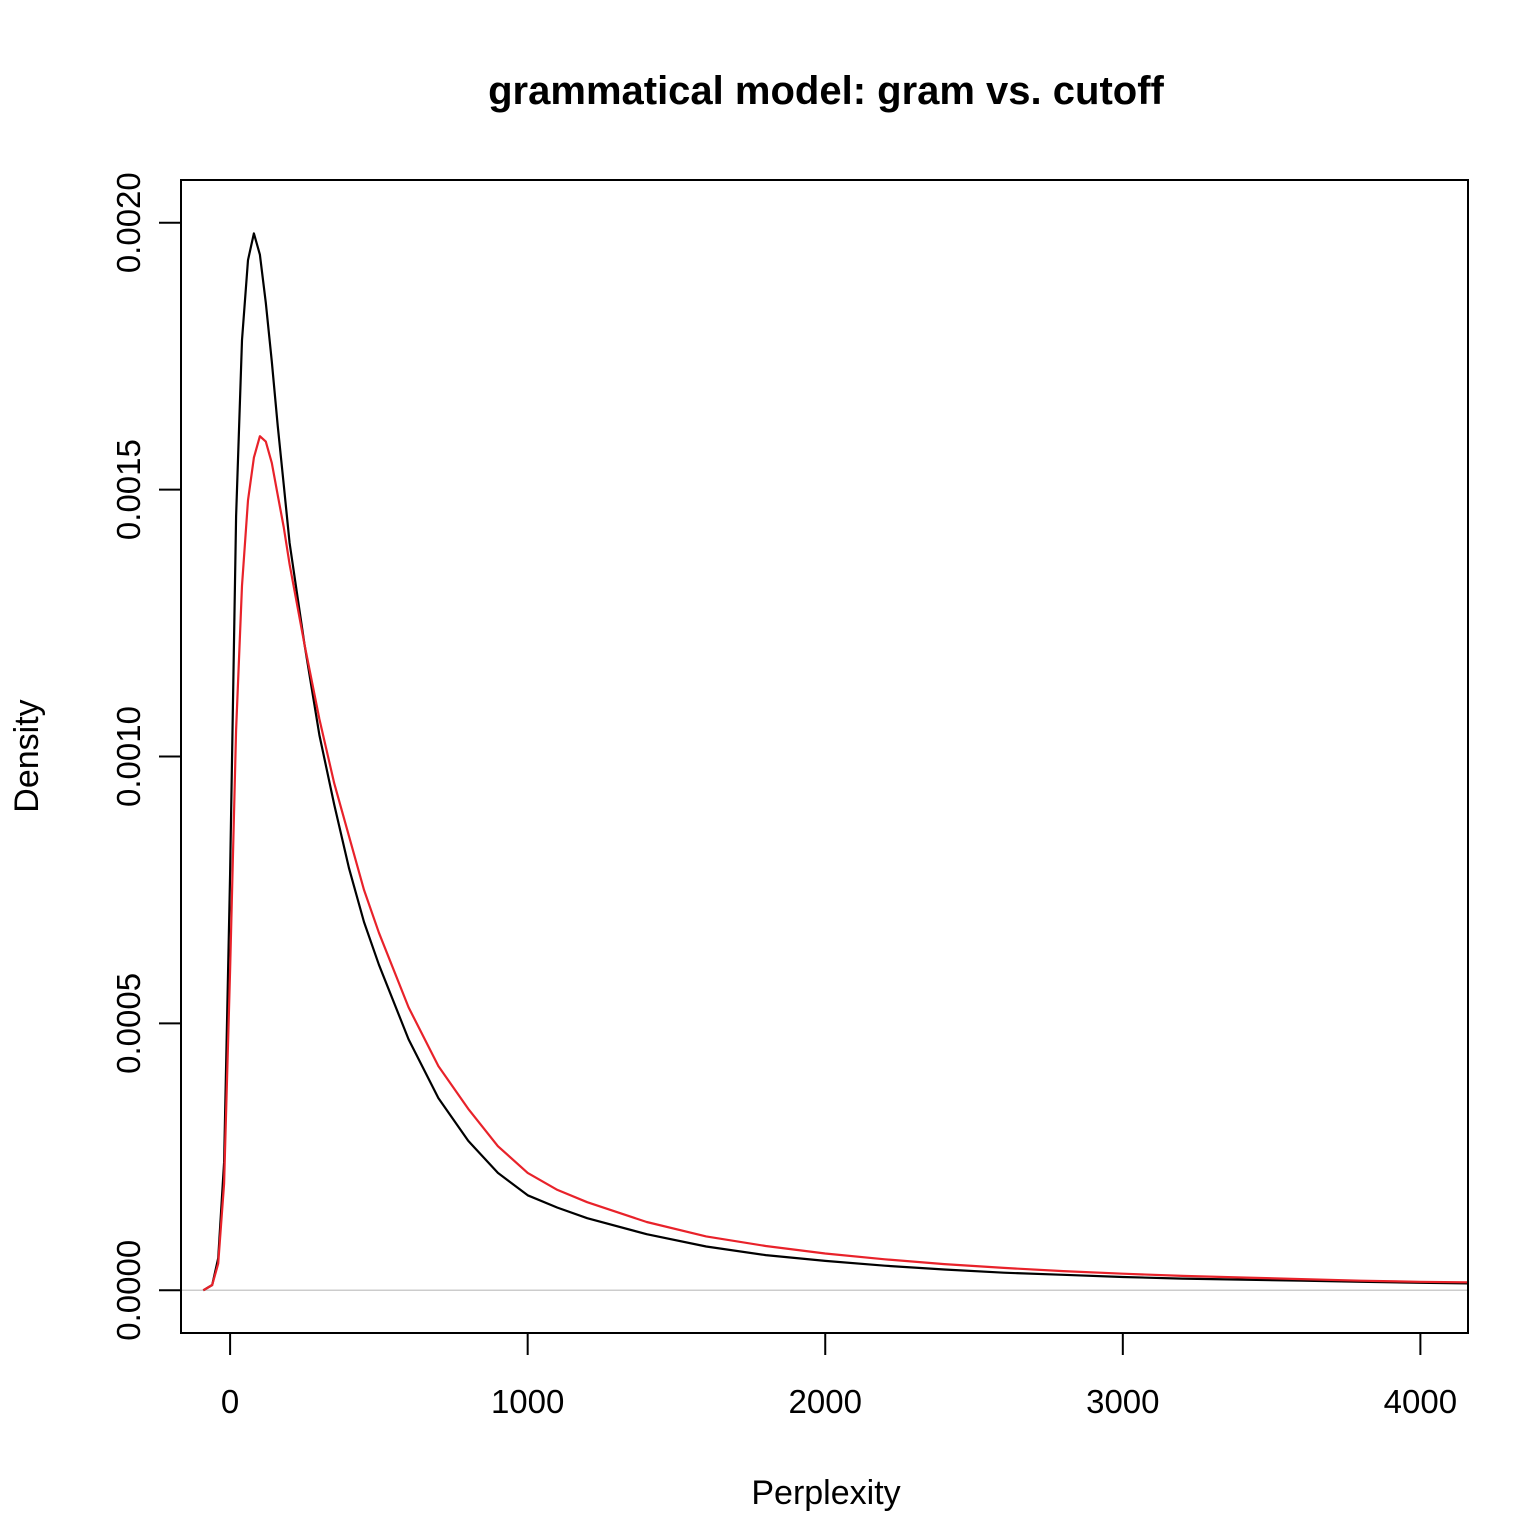  What do you see at coordinates (128, 1290) in the screenshot?
I see `y-tick-label: 0.0000` at bounding box center [128, 1290].